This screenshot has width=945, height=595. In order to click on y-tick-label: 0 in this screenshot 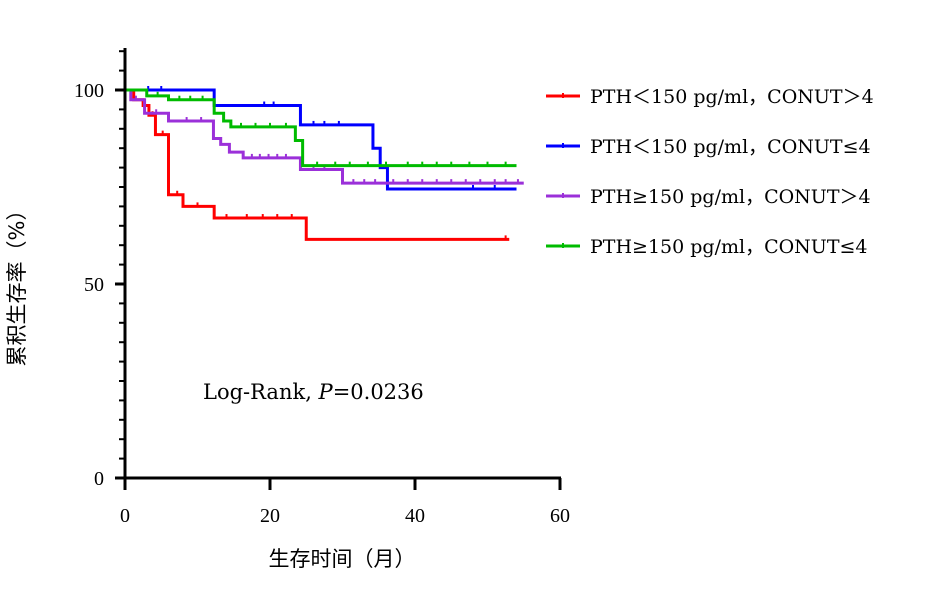, I will do `click(99, 479)`.